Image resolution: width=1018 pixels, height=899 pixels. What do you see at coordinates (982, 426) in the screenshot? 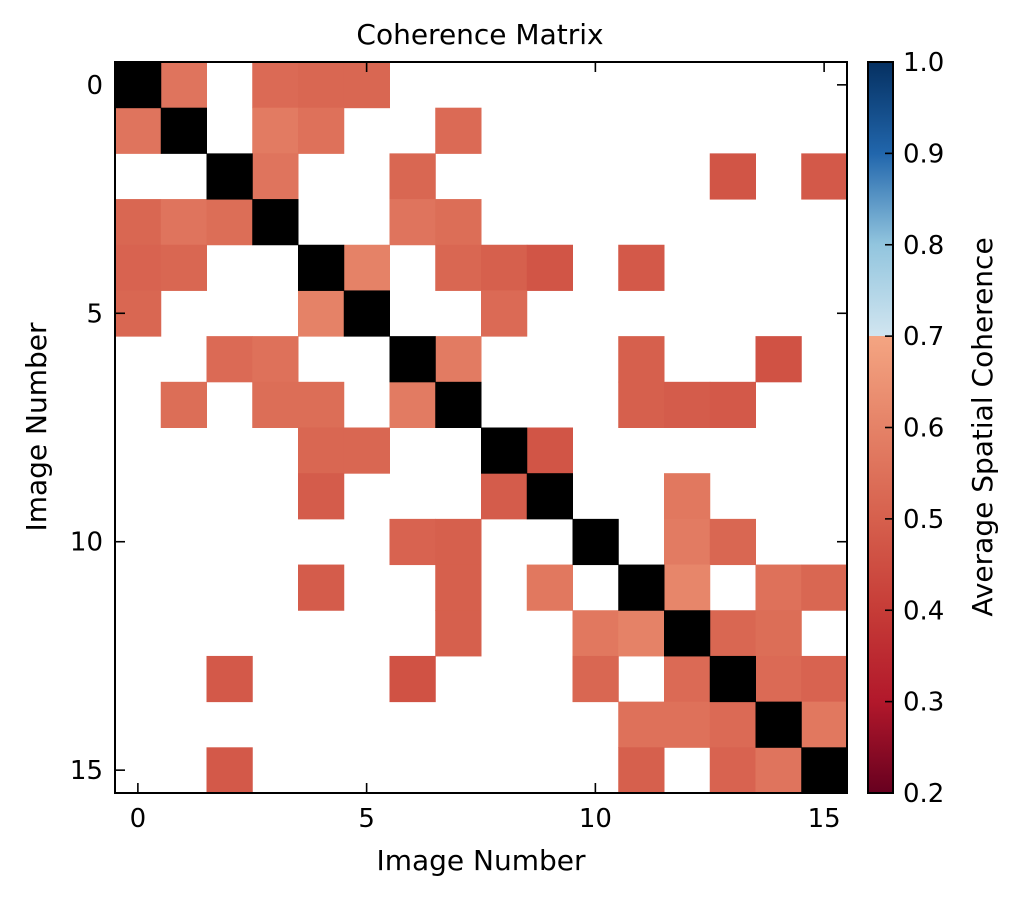
I see `colorbar-label: Average Spatial Coherence` at bounding box center [982, 426].